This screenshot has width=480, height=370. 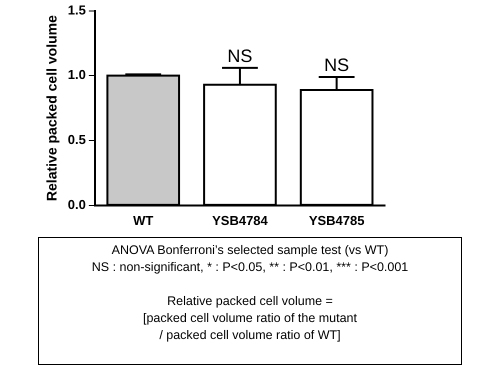 What do you see at coordinates (250, 250) in the screenshot?
I see `text: ANOVA Bonferroni’s selected sample test (vs WT)` at bounding box center [250, 250].